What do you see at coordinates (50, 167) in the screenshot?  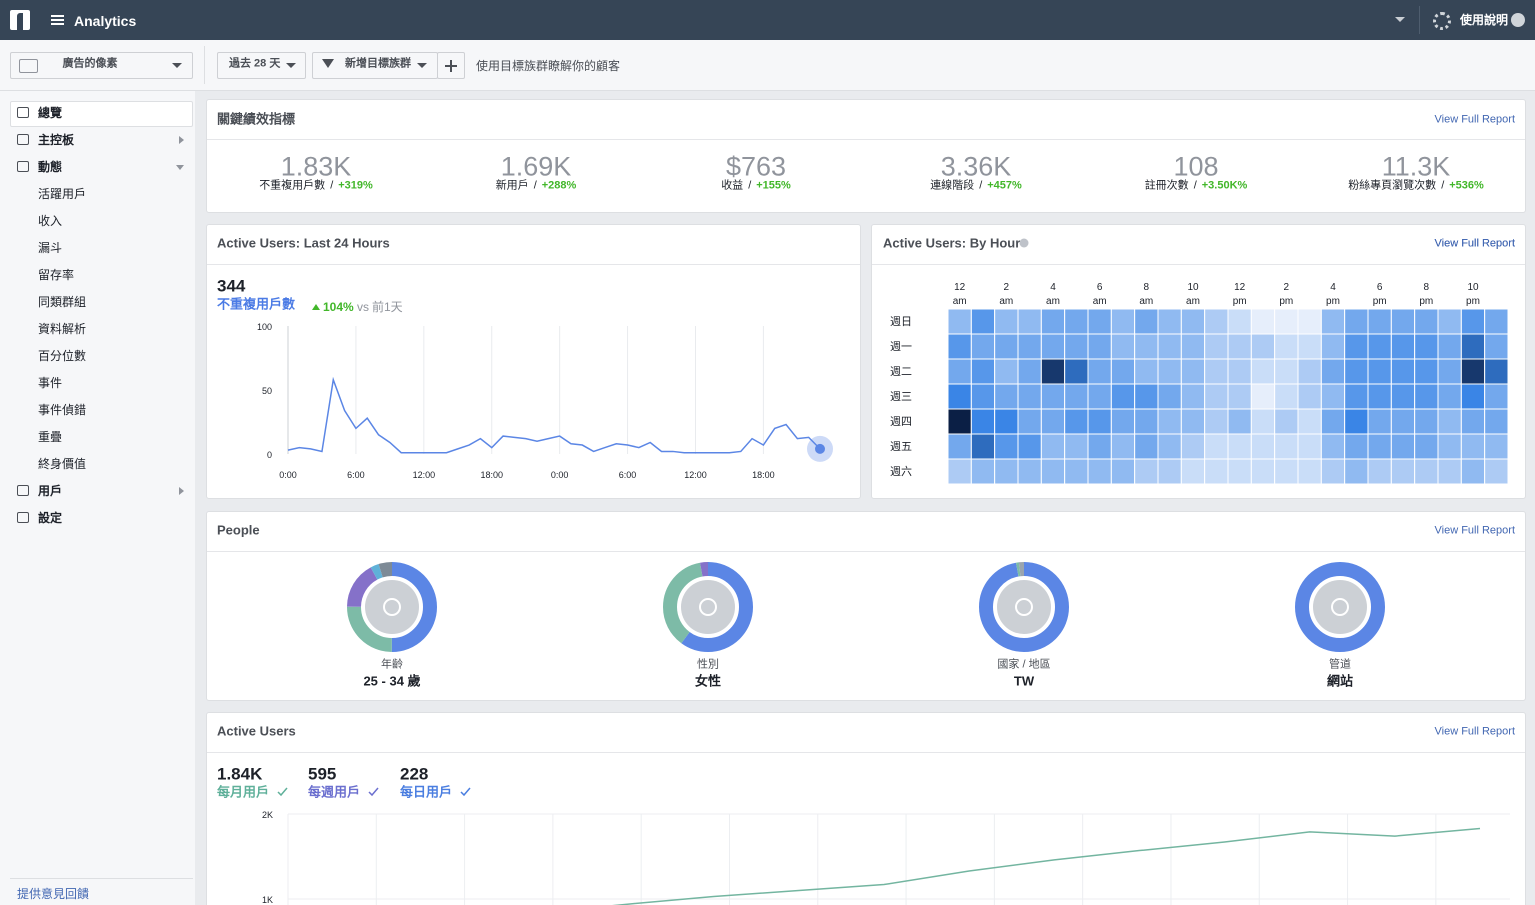 I see `nav-item: 動態` at bounding box center [50, 167].